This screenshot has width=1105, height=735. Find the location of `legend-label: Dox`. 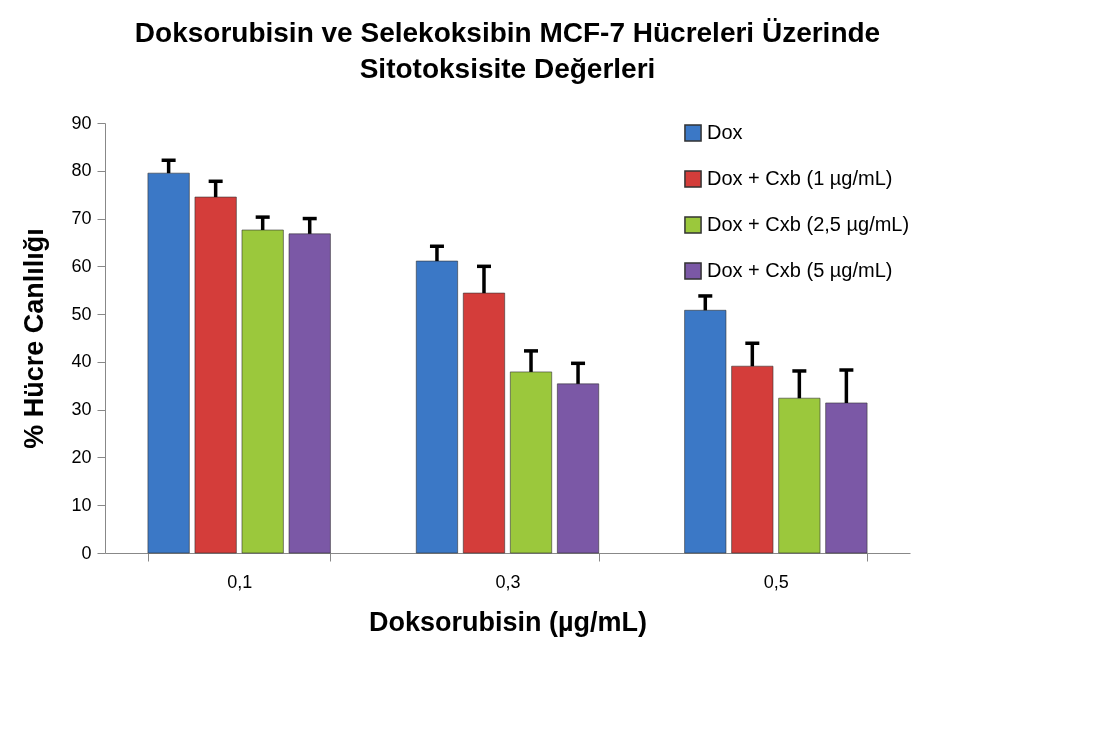

legend-label: Dox is located at coordinates (725, 132).